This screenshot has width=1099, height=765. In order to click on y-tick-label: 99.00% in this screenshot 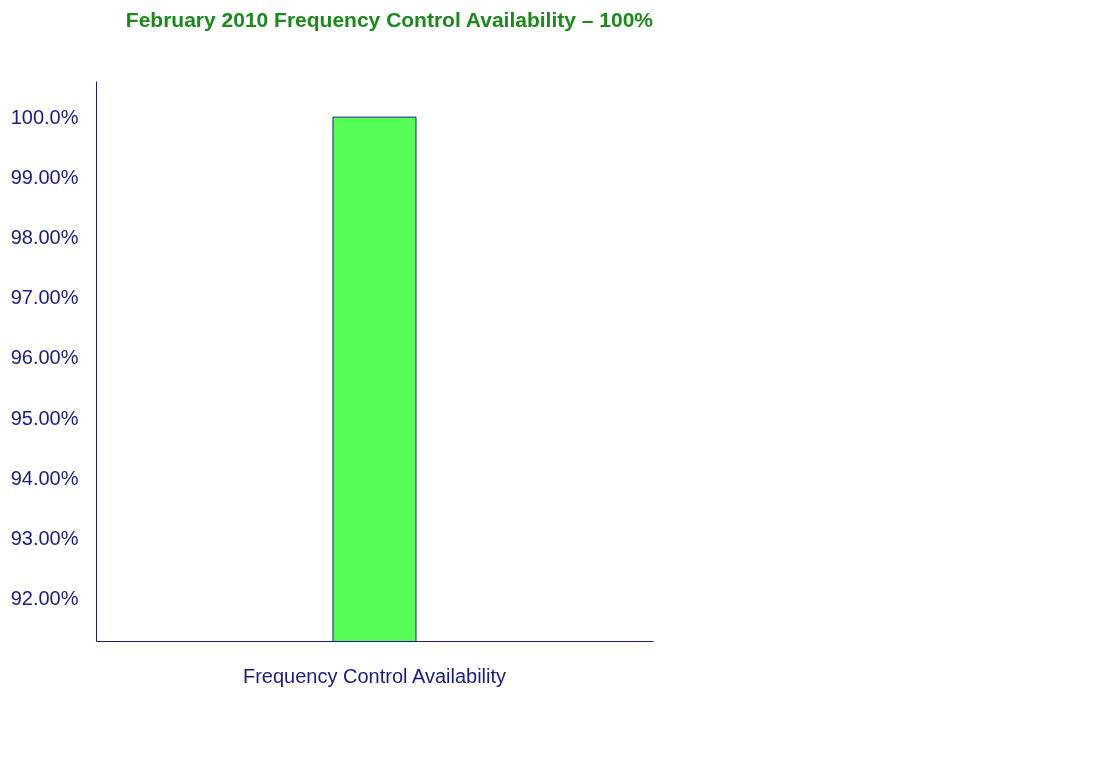, I will do `click(44, 176)`.